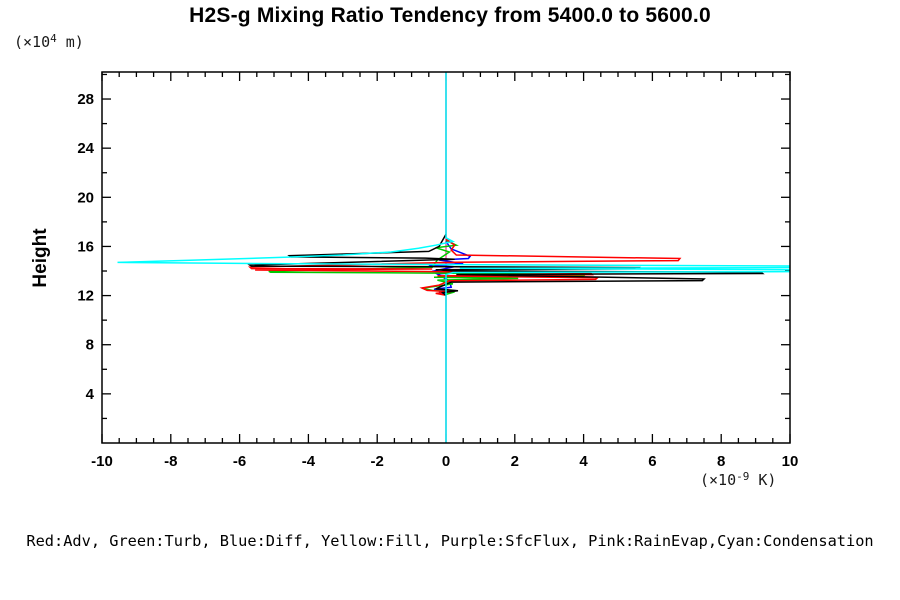 This screenshot has height=600, width=900. Describe the element at coordinates (85, 148) in the screenshot. I see `y-tick-label: 24` at that location.